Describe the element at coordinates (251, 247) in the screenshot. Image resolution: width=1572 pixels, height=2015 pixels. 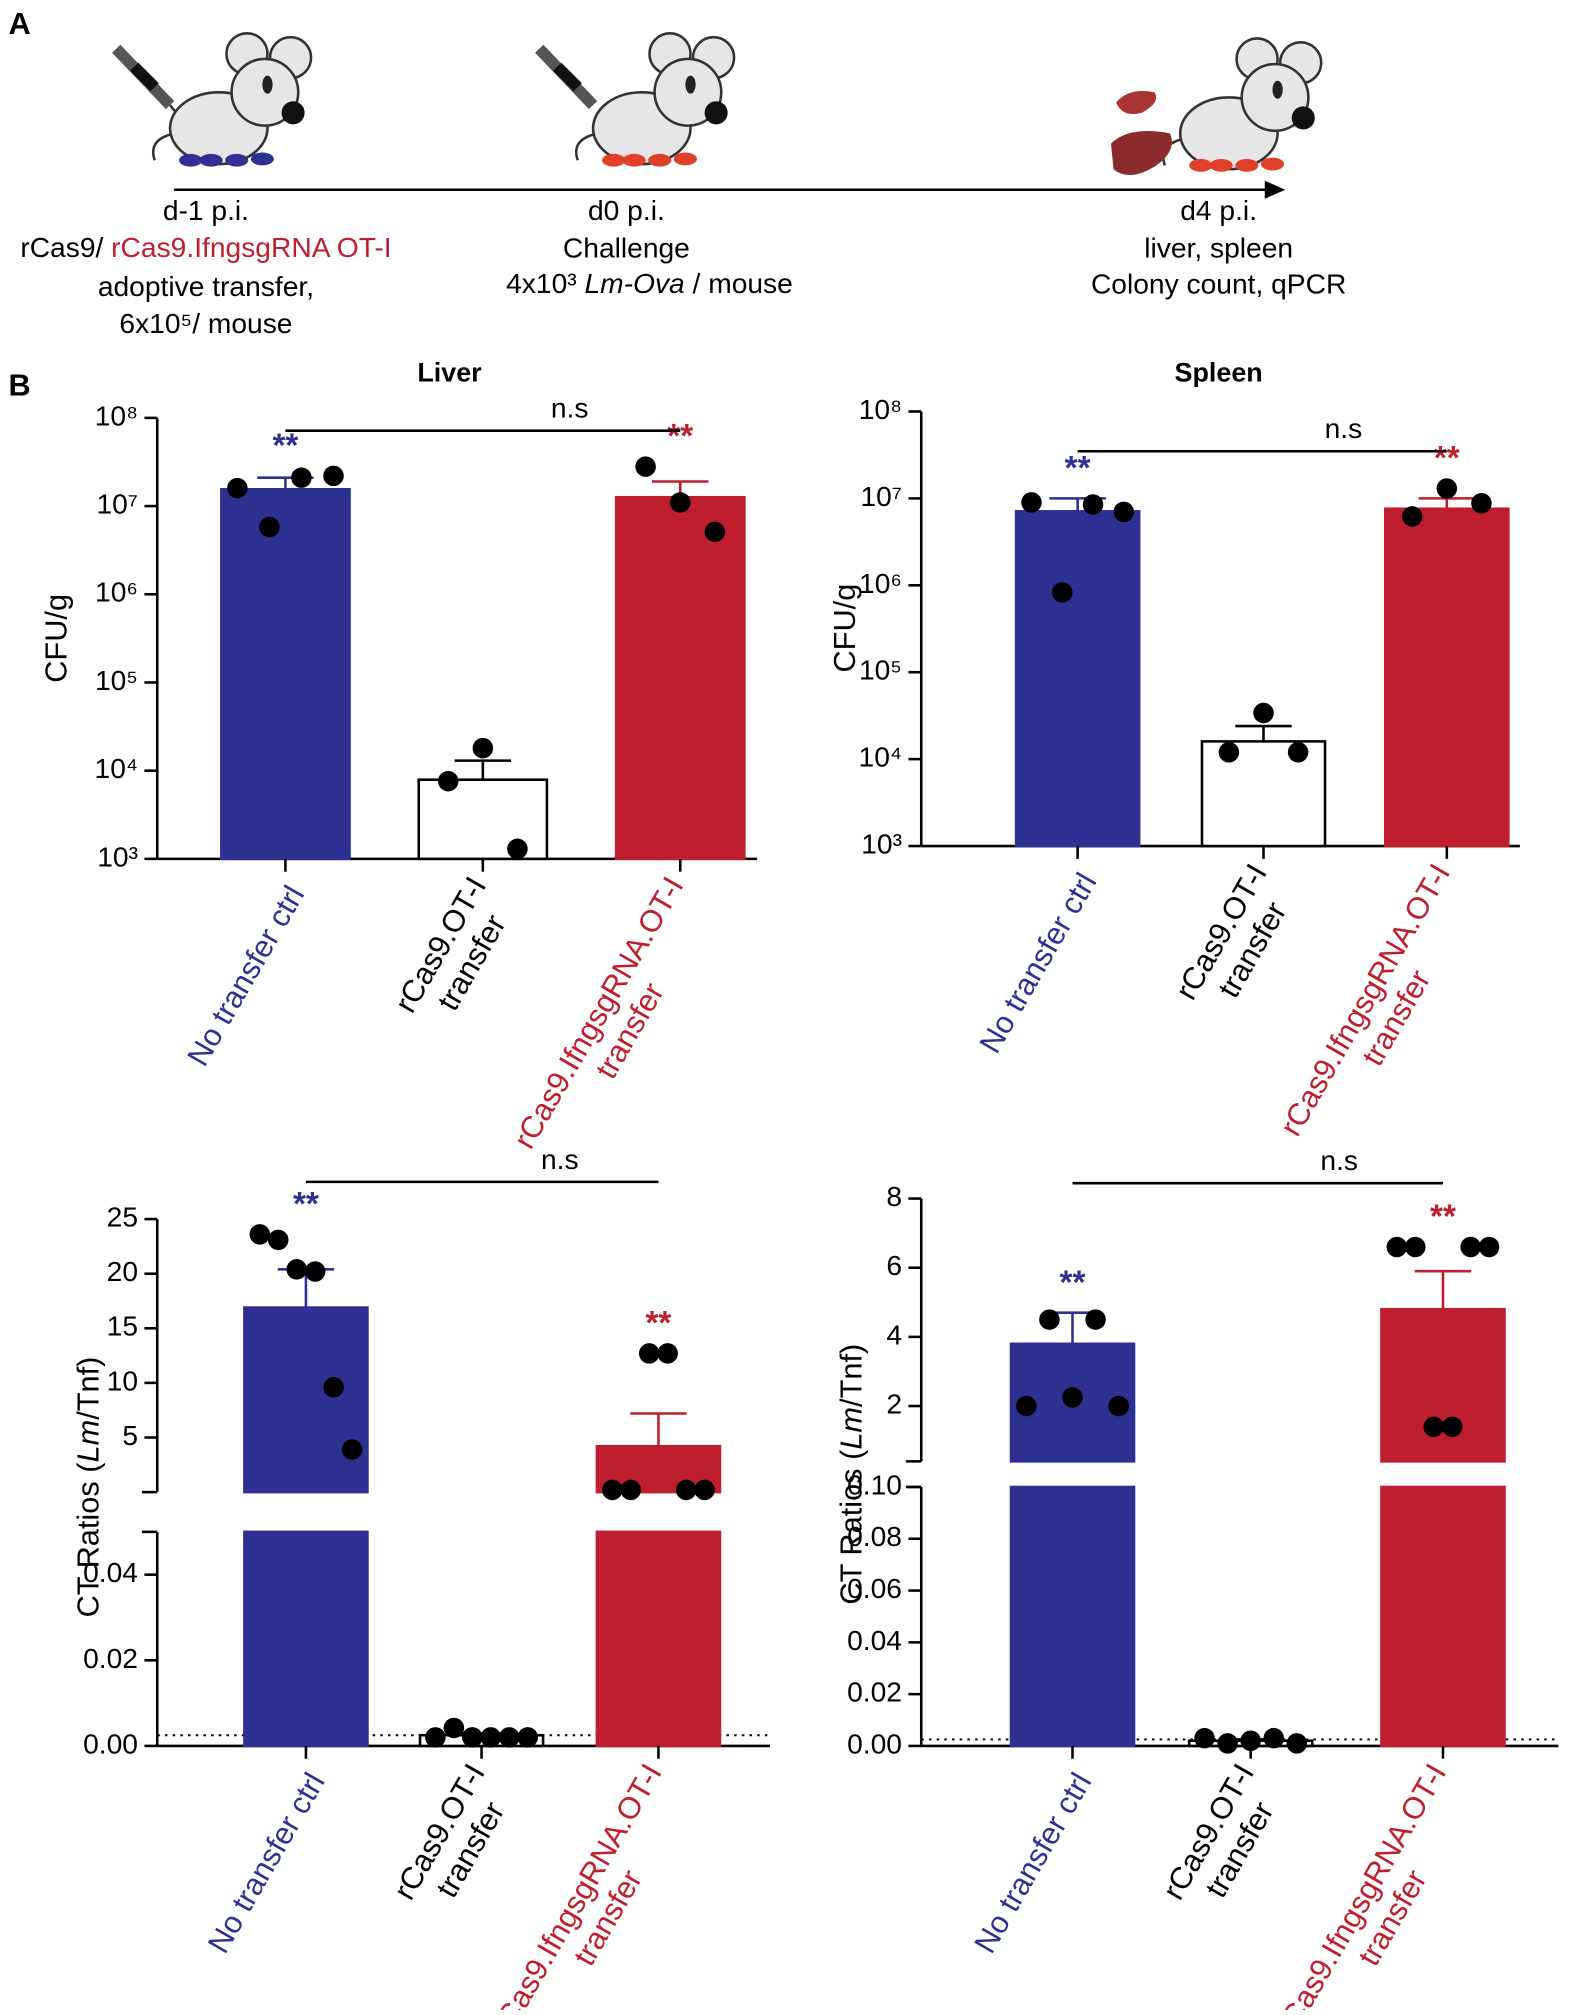
I see `text: rCas9.IfngsgRNA OT-I` at that location.